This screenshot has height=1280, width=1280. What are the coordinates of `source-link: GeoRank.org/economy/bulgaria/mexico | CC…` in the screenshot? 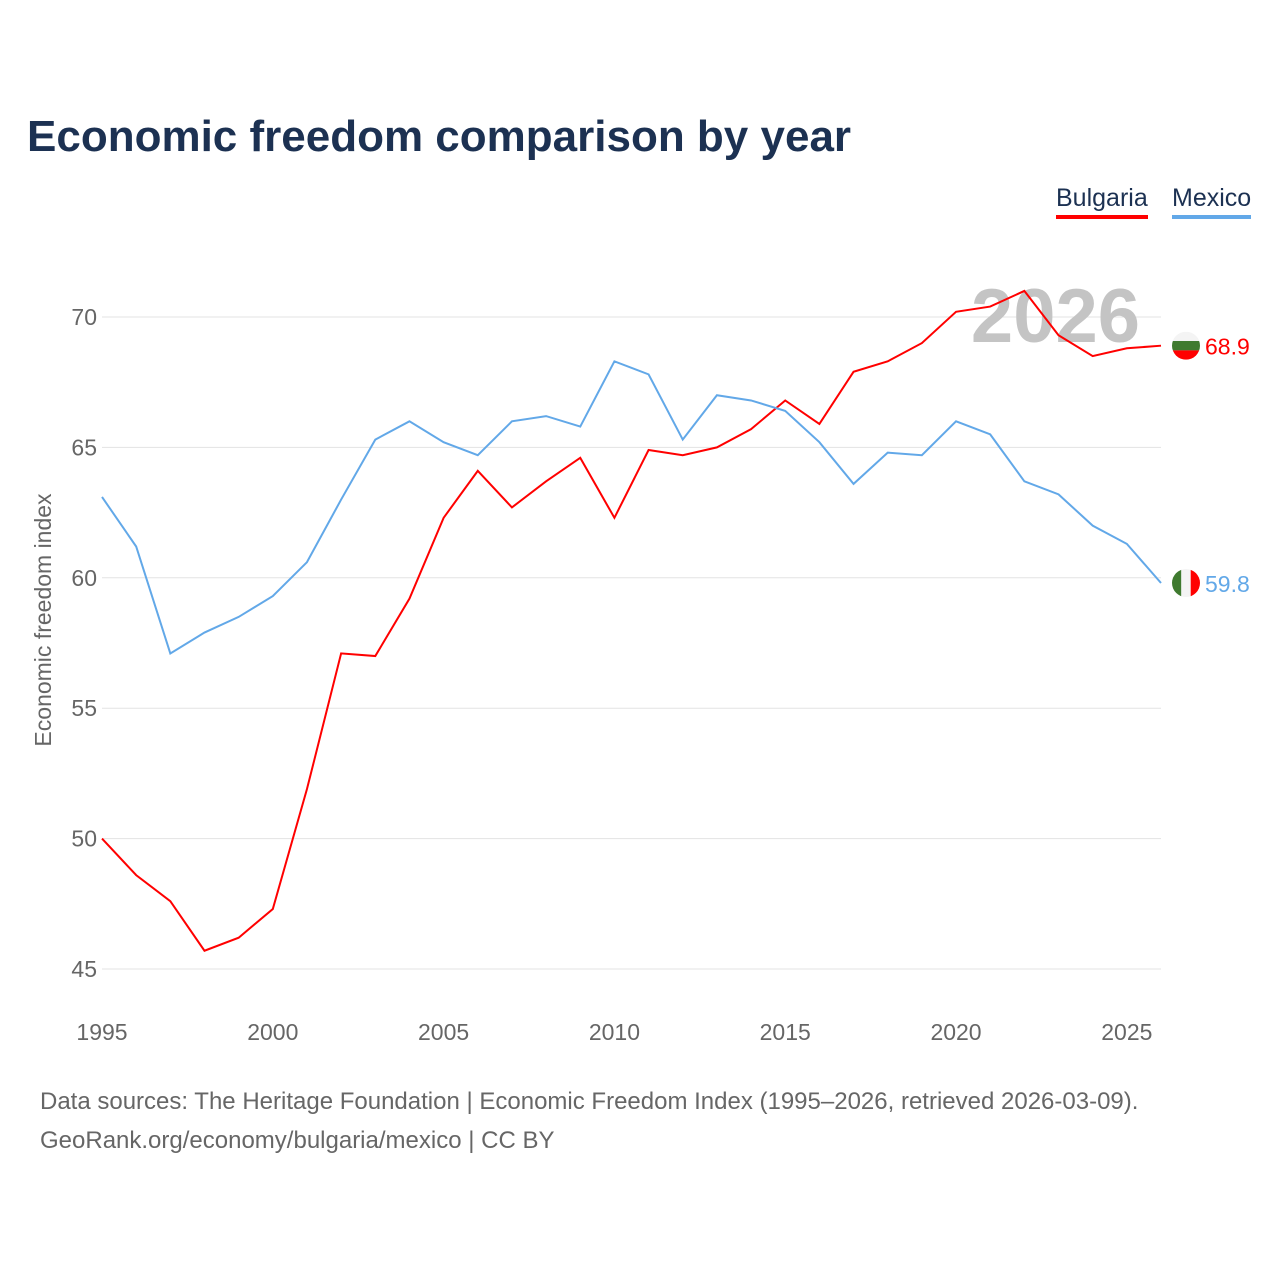 It's located at (297, 1140).